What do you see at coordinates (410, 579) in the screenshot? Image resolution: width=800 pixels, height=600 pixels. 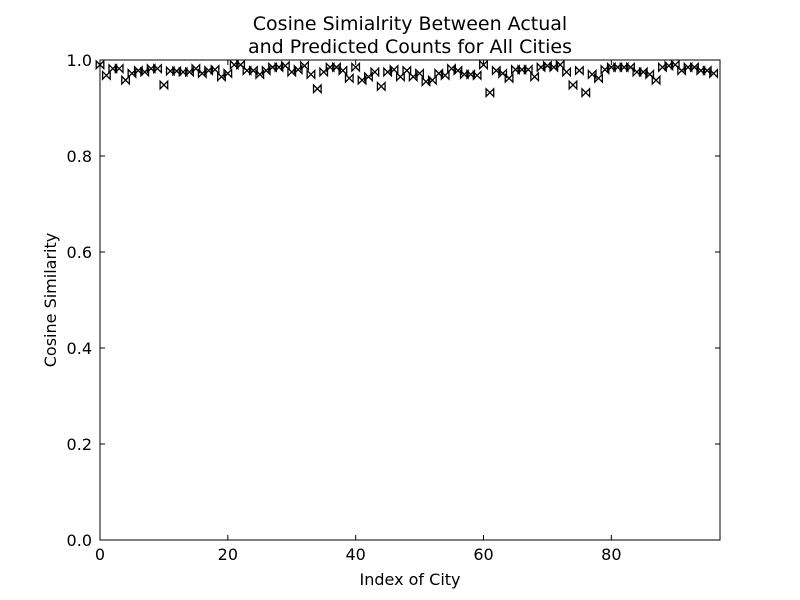 I see `x-axis-label: Index of City` at bounding box center [410, 579].